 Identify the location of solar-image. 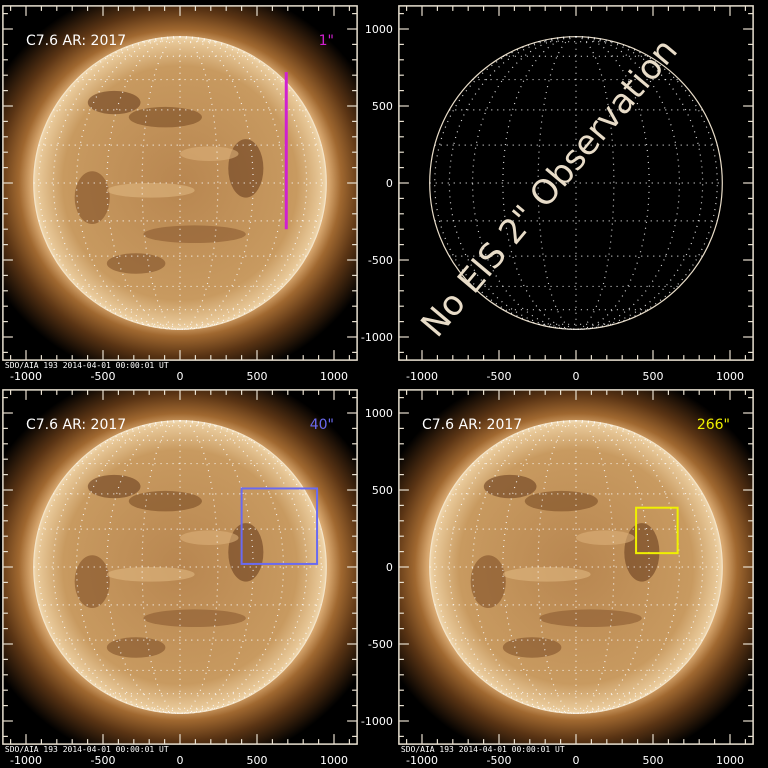
(576, 183).